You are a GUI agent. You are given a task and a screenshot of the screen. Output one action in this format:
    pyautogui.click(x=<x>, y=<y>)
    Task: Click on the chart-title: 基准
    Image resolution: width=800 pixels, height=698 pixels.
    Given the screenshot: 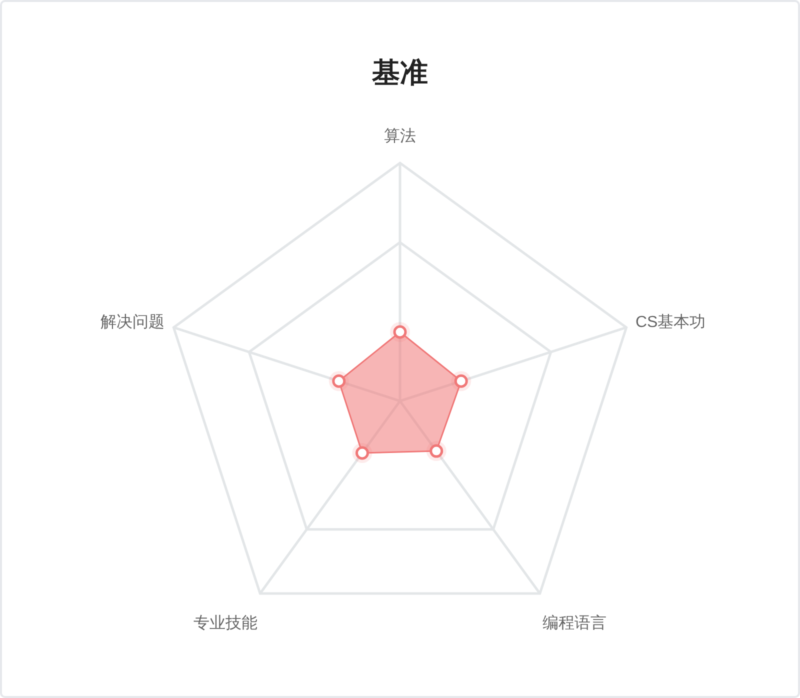 What is the action you would take?
    pyautogui.click(x=399, y=72)
    